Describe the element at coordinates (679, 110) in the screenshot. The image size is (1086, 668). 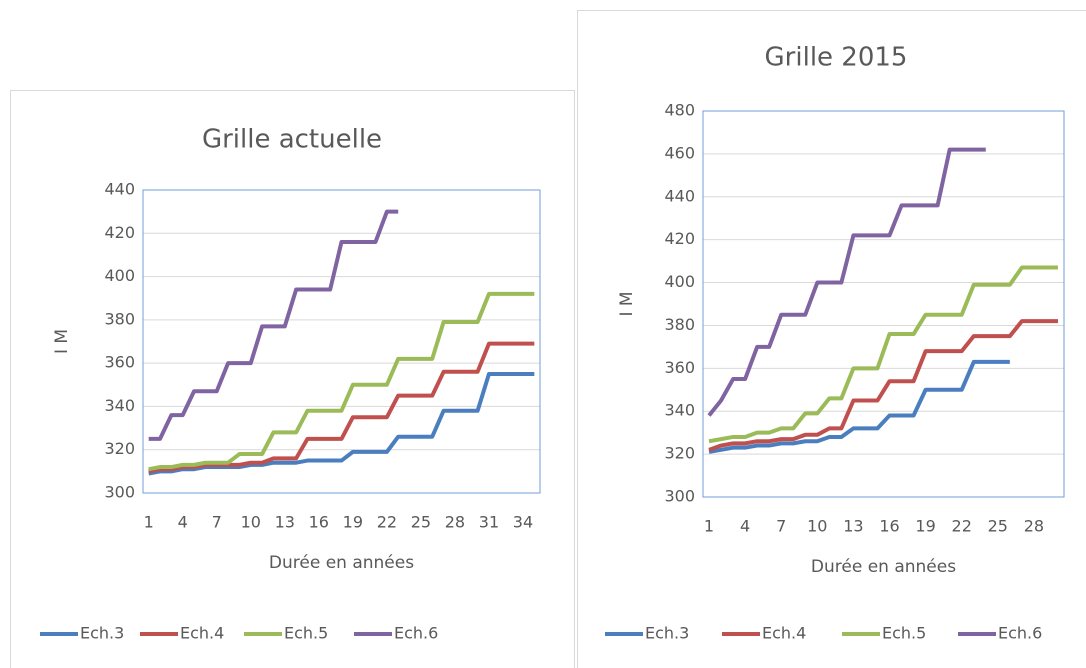
I see `y-tick-label: 480` at that location.